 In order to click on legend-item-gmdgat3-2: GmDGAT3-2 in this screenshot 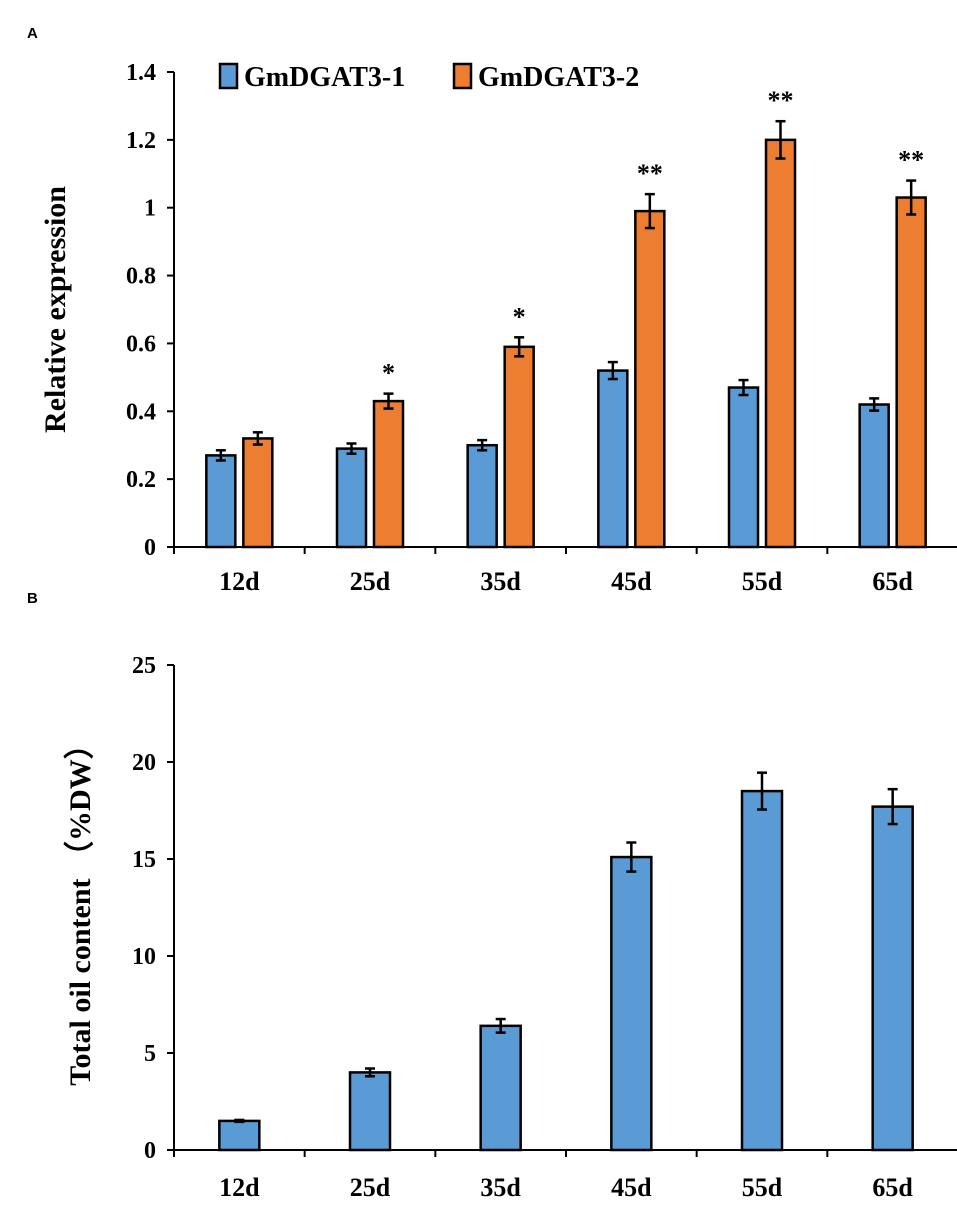, I will do `click(545, 77)`.